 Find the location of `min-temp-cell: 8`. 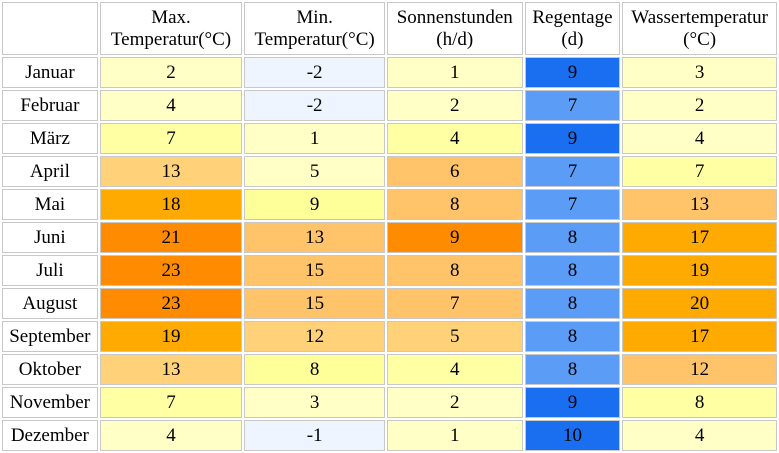

min-temp-cell: 8 is located at coordinates (314, 369).